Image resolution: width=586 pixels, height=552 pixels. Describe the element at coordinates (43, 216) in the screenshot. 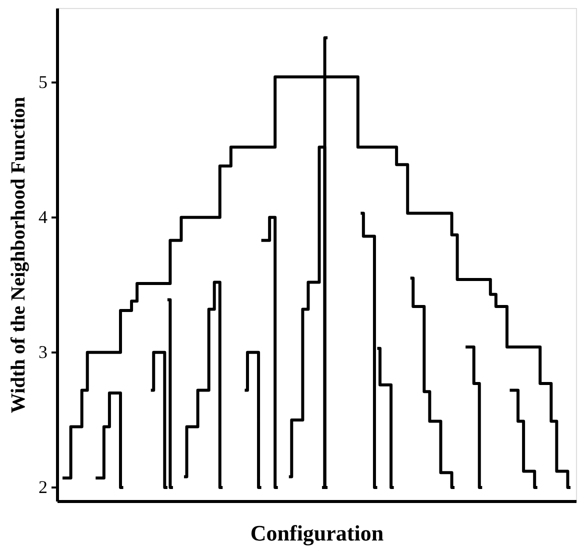

I see `y-tick-label: 4` at that location.